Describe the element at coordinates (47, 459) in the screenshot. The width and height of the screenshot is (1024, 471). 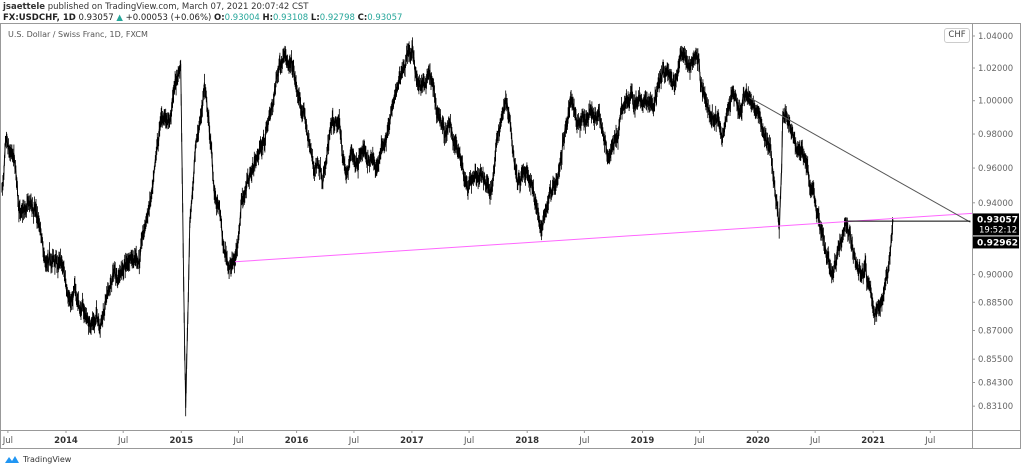
I see `watermark-text: TradingView` at that location.